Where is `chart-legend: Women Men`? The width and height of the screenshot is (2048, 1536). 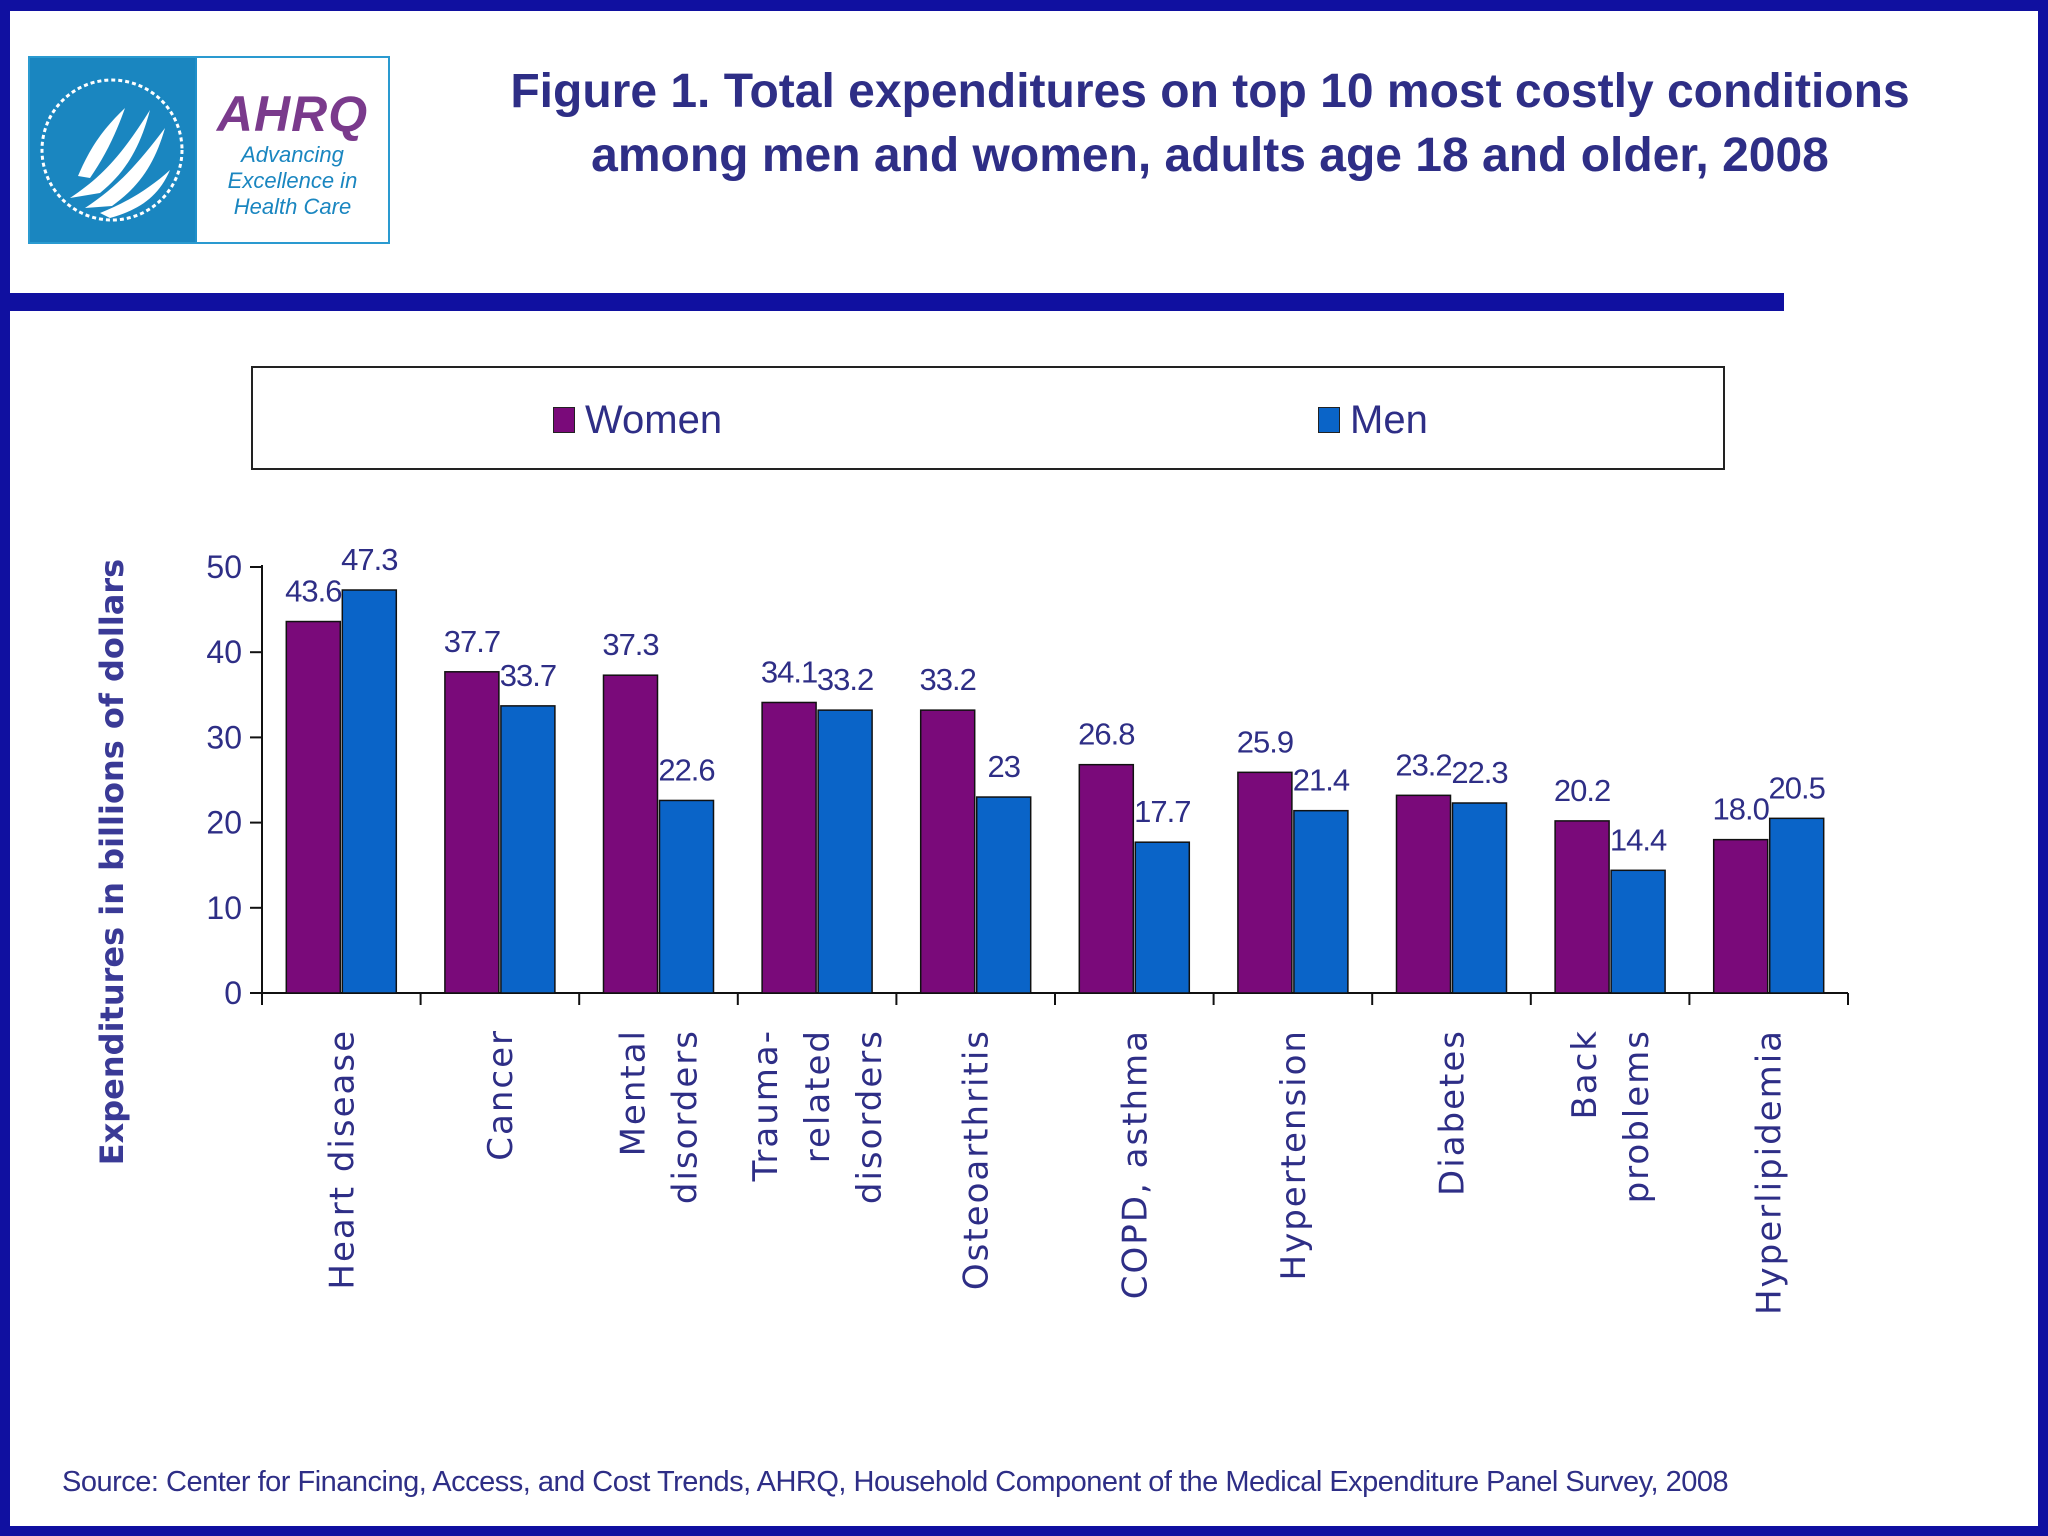
chart-legend: Women Men is located at coordinates (988, 418).